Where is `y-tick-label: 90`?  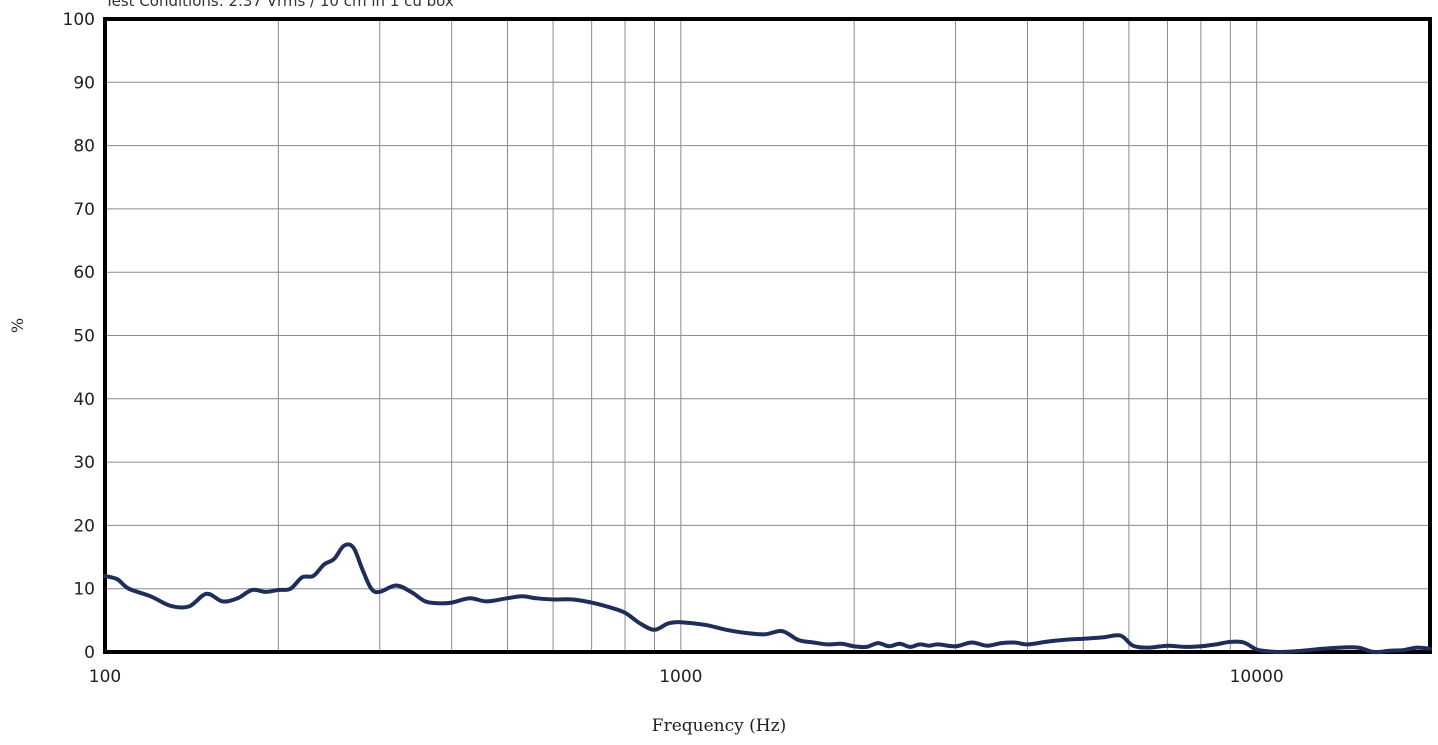
y-tick-label: 90 is located at coordinates (84, 83).